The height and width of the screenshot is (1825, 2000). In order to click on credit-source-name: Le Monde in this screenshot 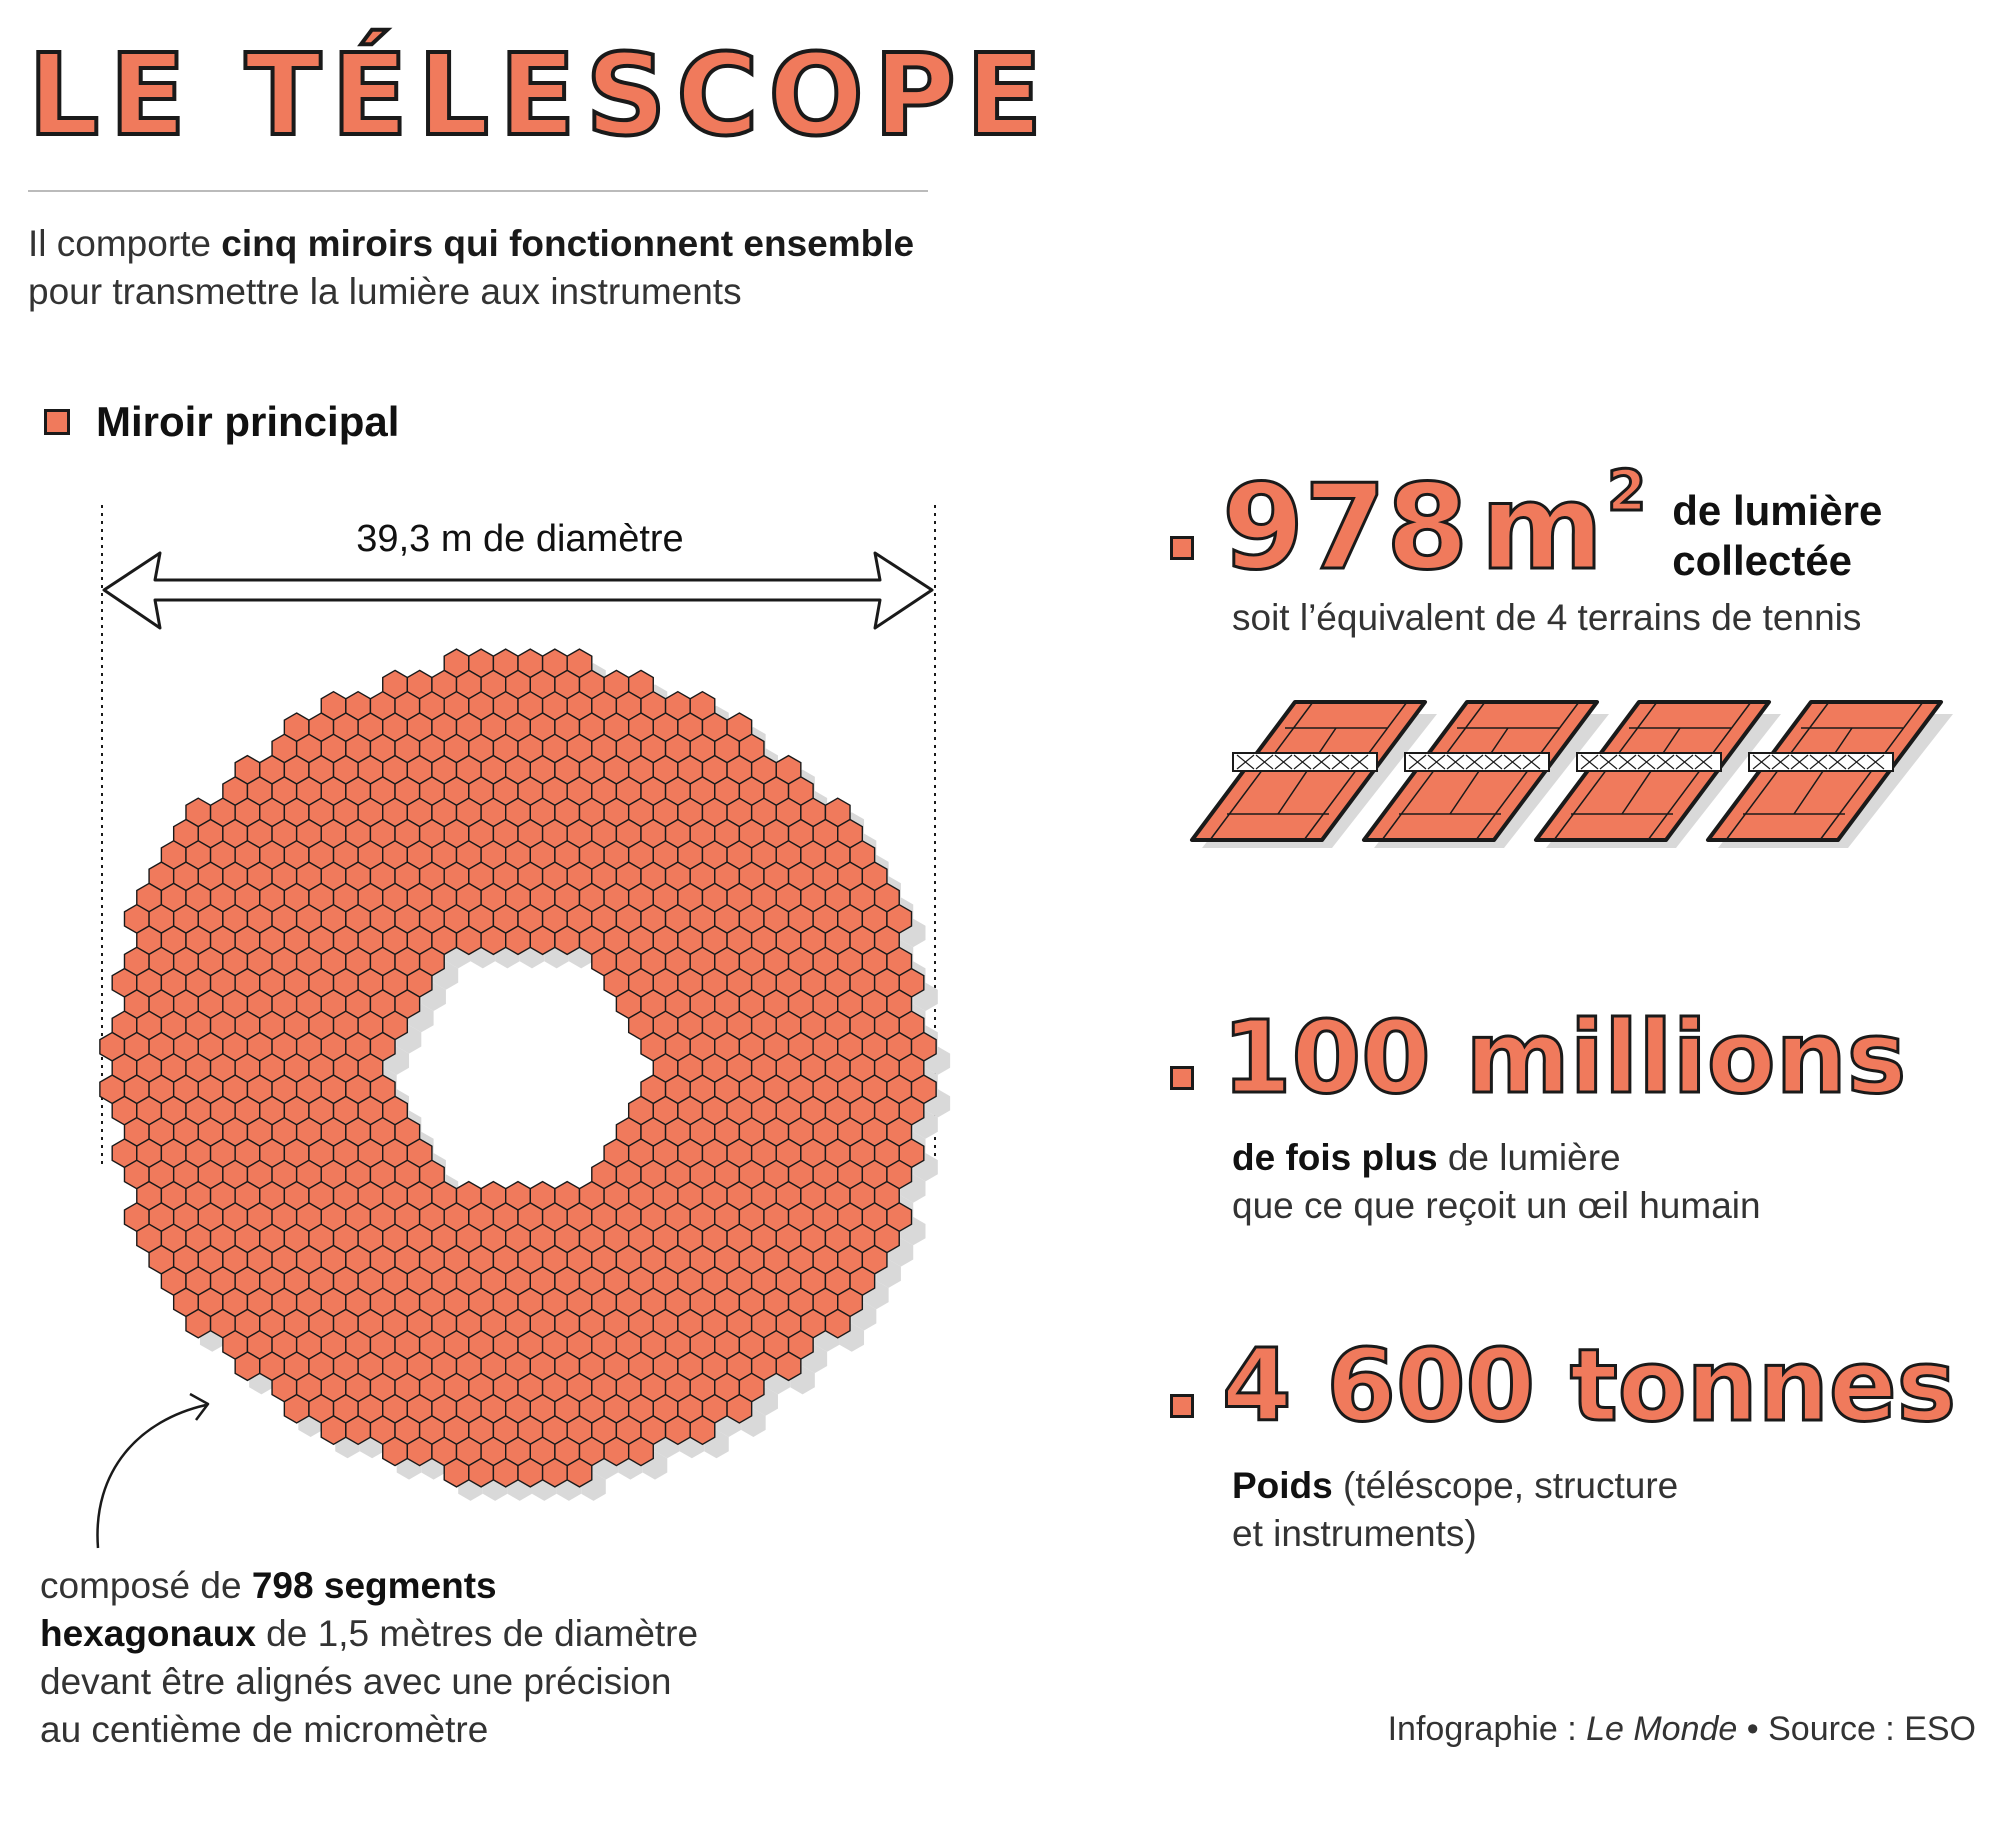, I will do `click(1662, 1729)`.